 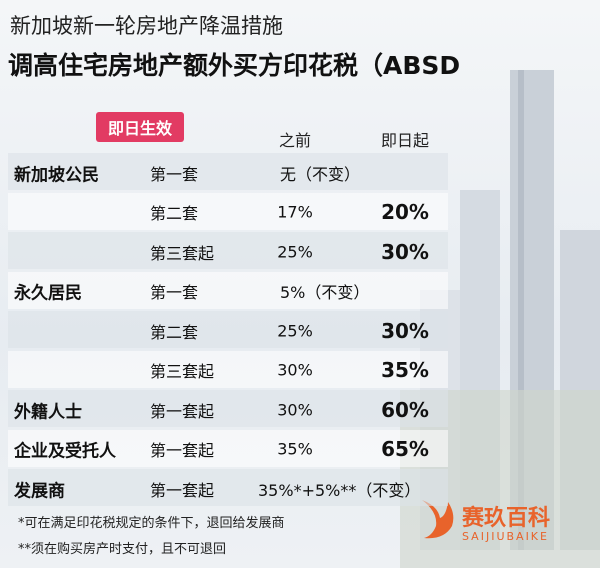 What do you see at coordinates (405, 140) in the screenshot?
I see `column-header: 即日起` at bounding box center [405, 140].